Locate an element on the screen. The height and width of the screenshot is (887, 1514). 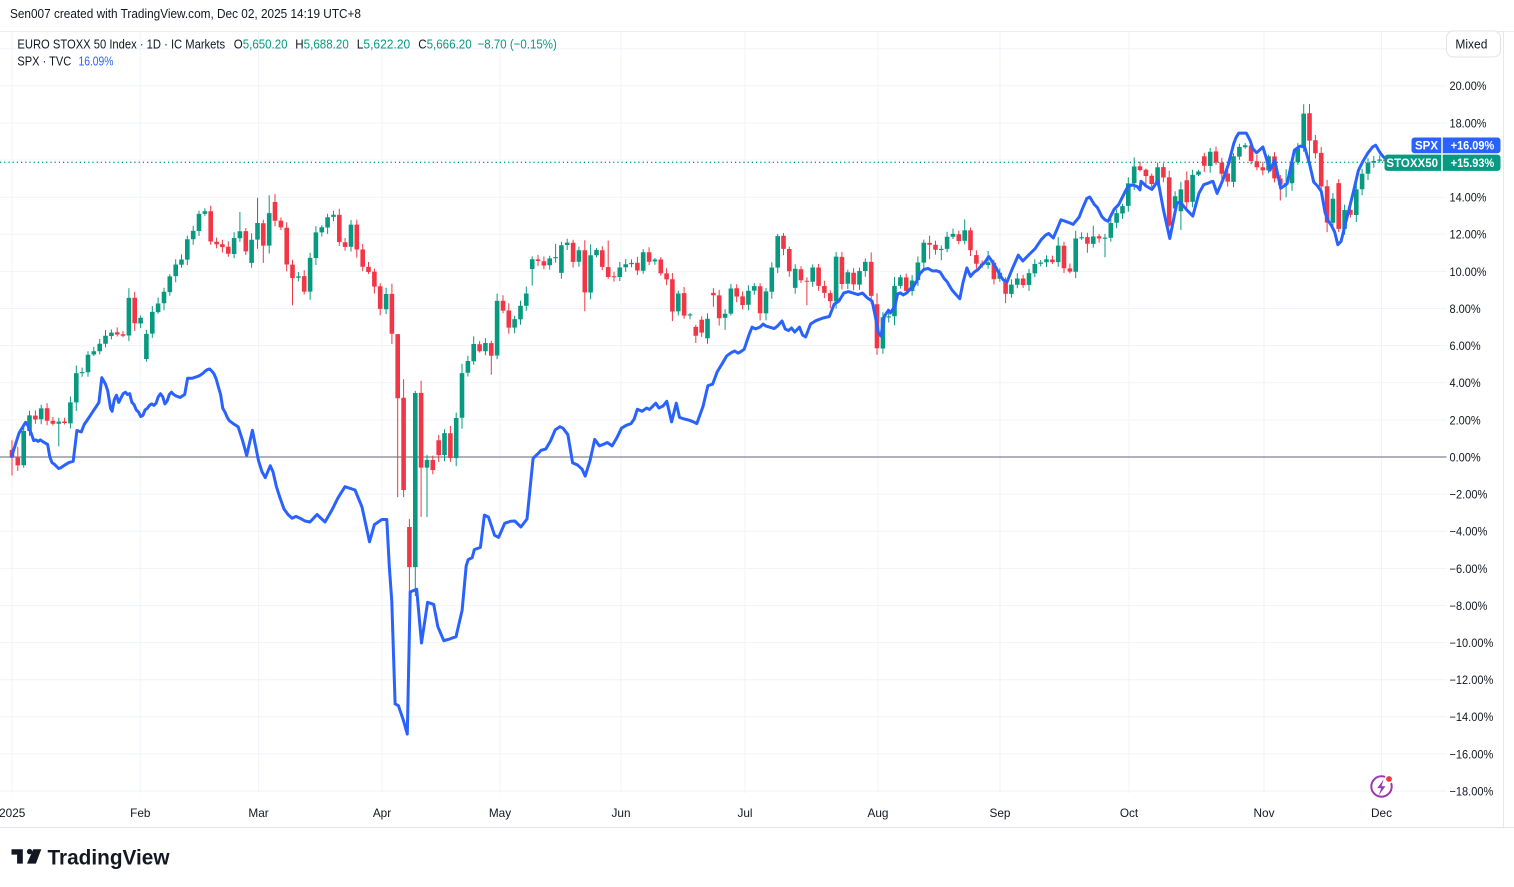
svg-text: 2.00% is located at coordinates (1466, 420).